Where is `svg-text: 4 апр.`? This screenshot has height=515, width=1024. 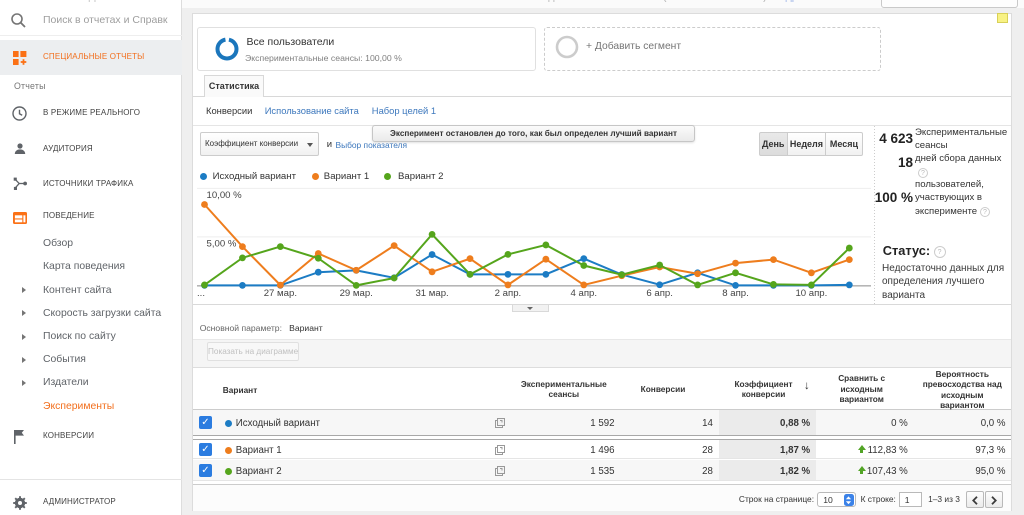
svg-text: 4 апр. is located at coordinates (584, 293).